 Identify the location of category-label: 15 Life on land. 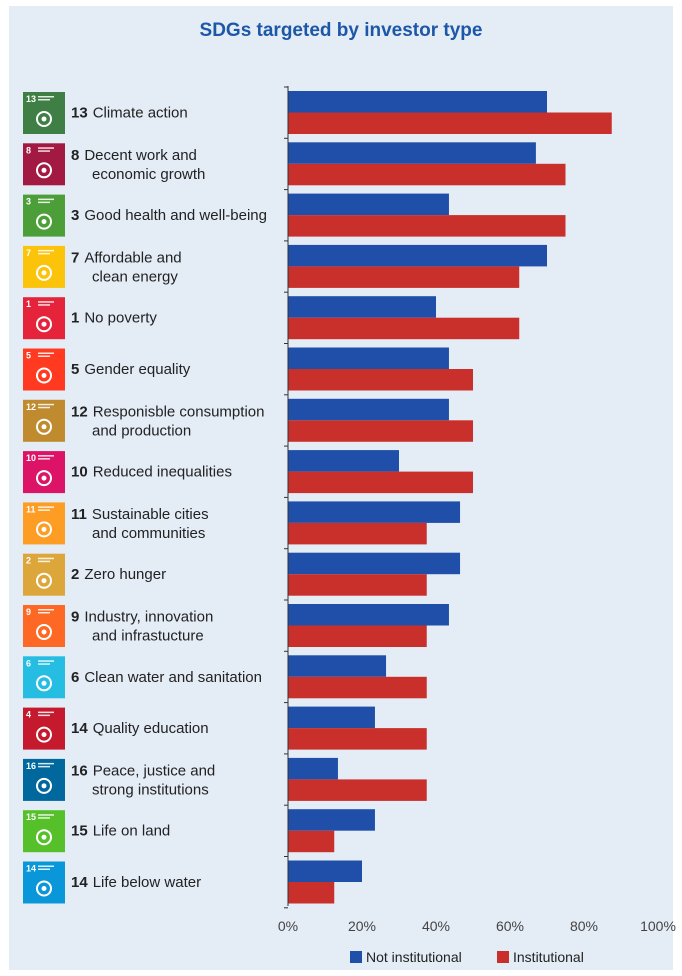
(120, 831).